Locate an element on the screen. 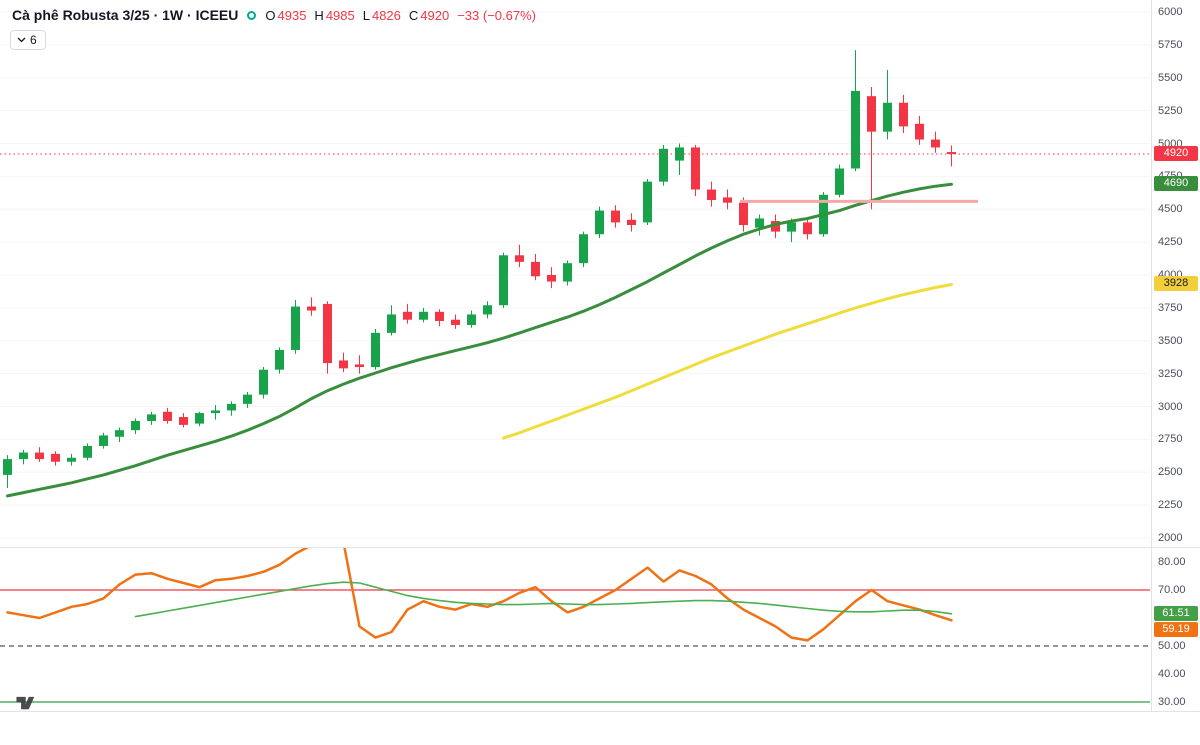 The image size is (1200, 745). rsi-ma-badge: 61.51 is located at coordinates (1176, 613).